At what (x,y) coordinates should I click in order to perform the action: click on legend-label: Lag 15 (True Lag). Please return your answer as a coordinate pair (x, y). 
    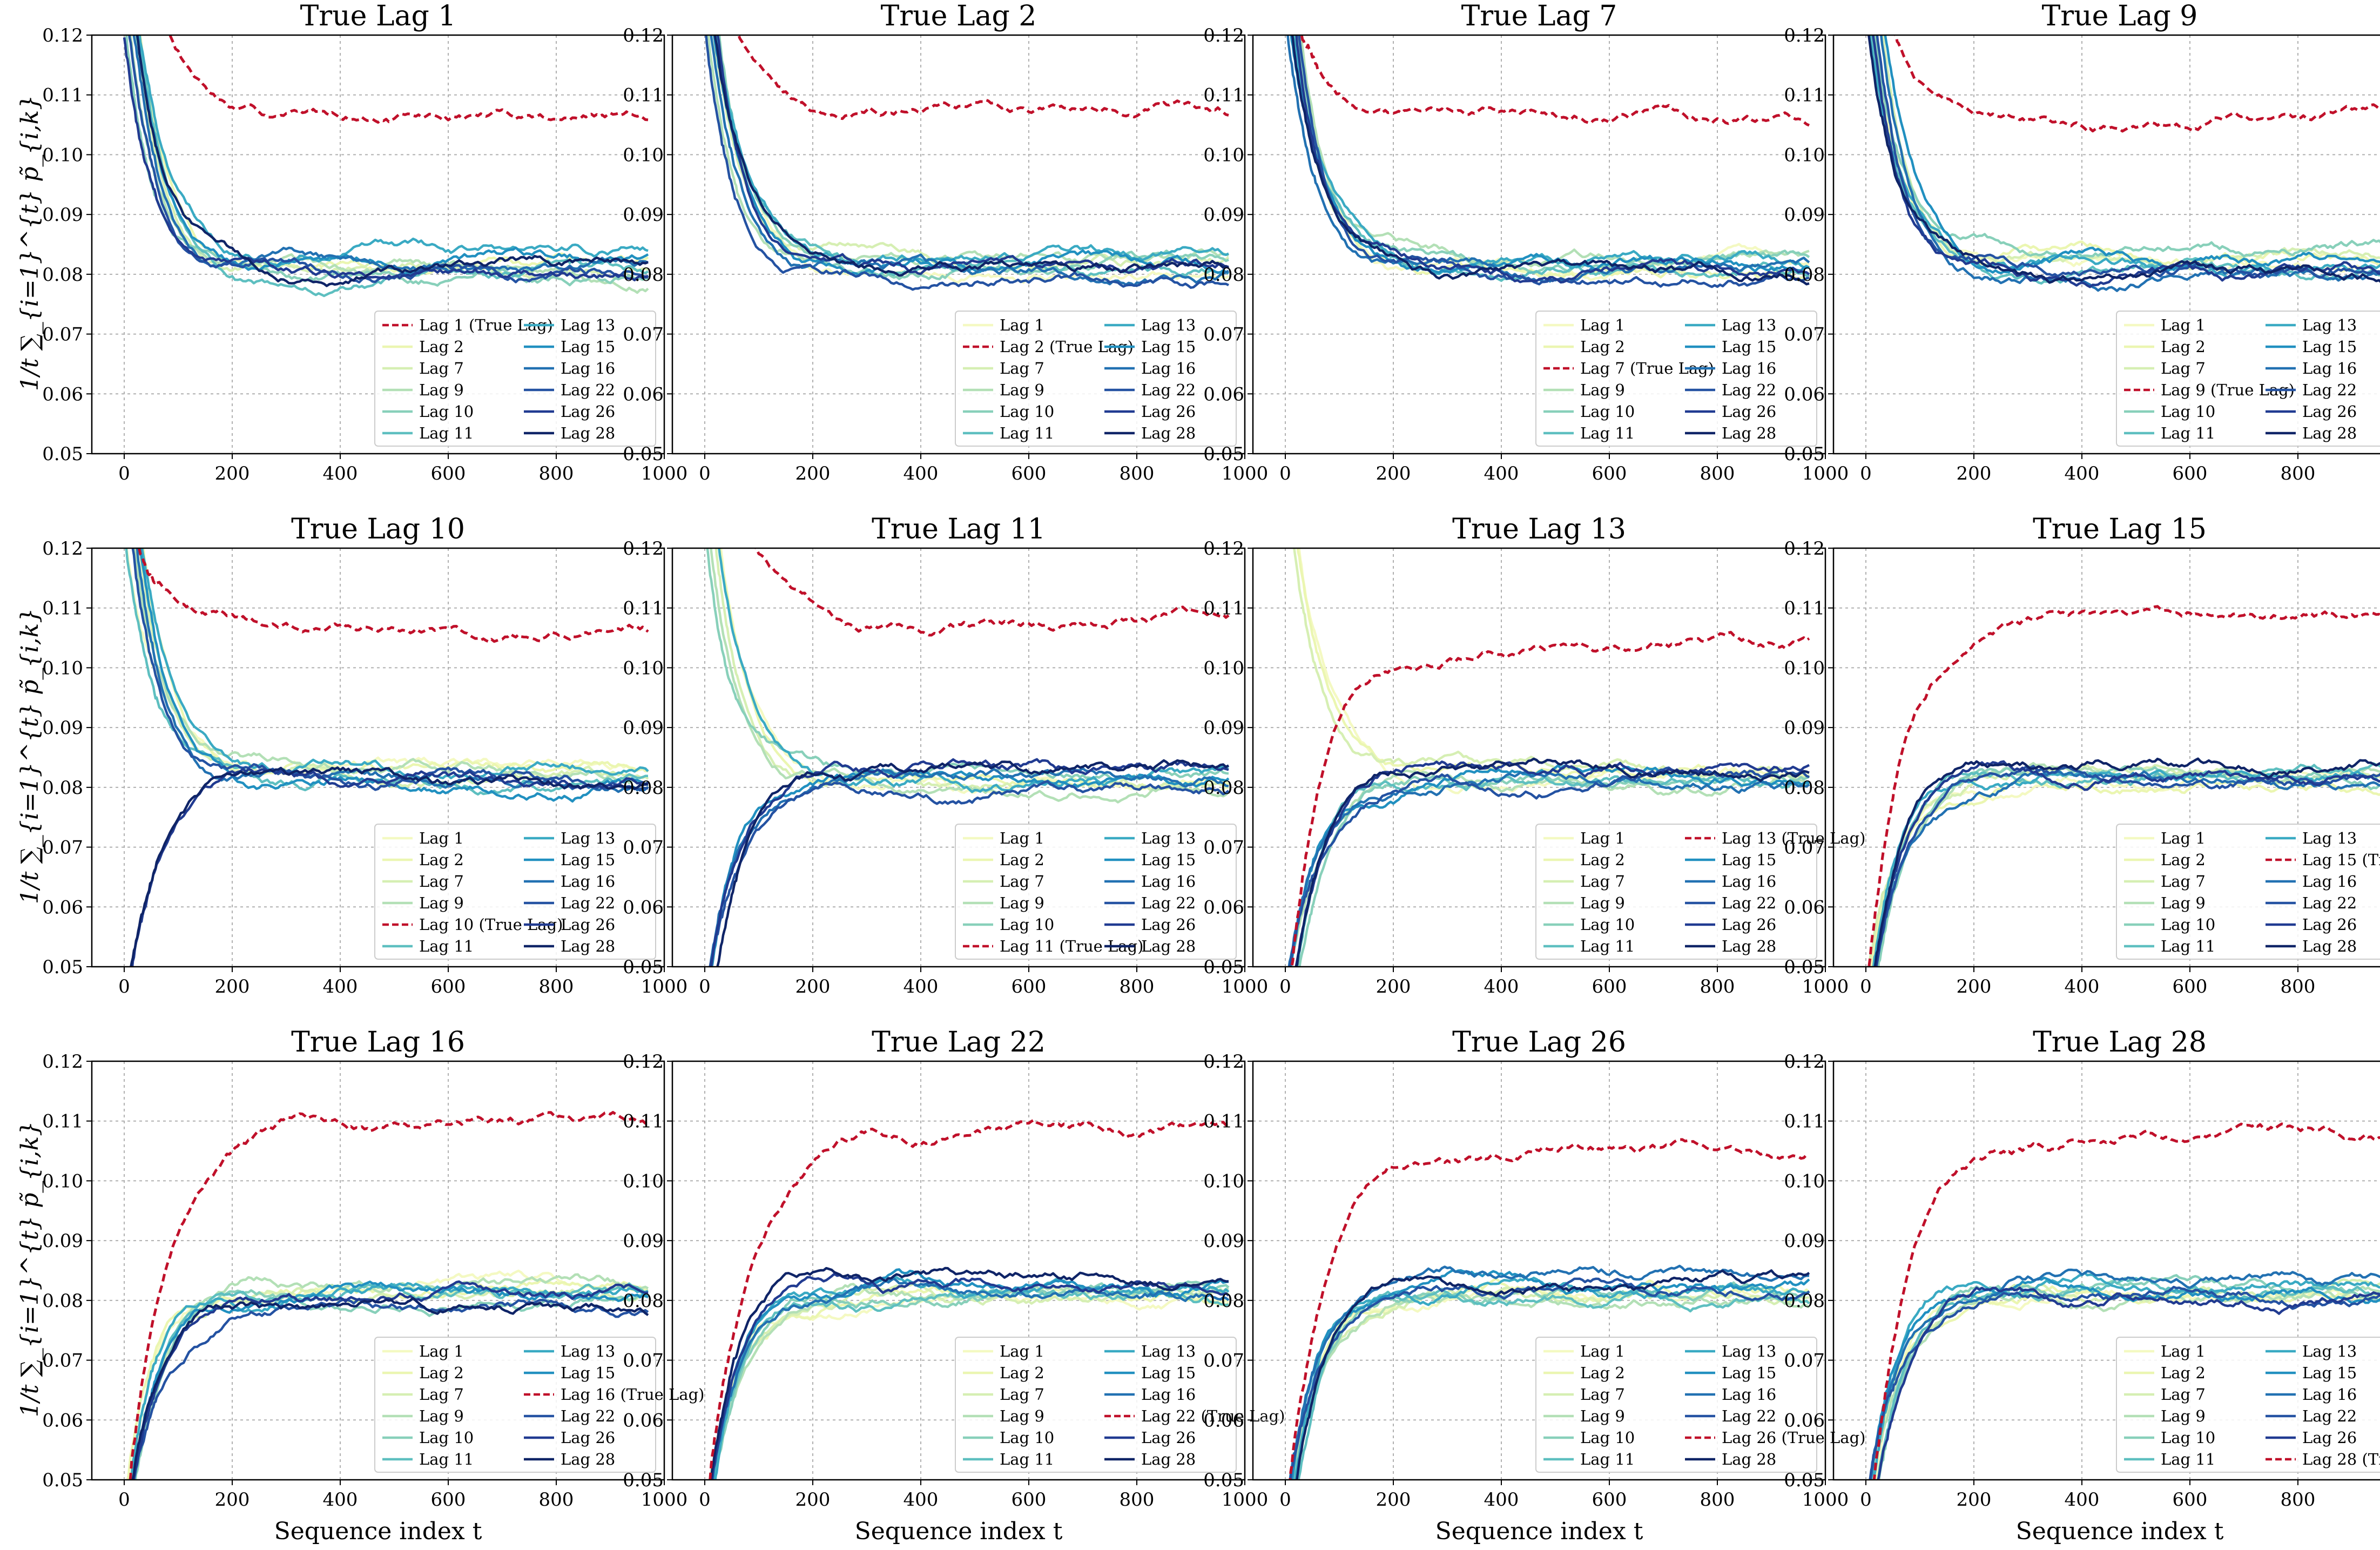
    Looking at the image, I should click on (2341, 860).